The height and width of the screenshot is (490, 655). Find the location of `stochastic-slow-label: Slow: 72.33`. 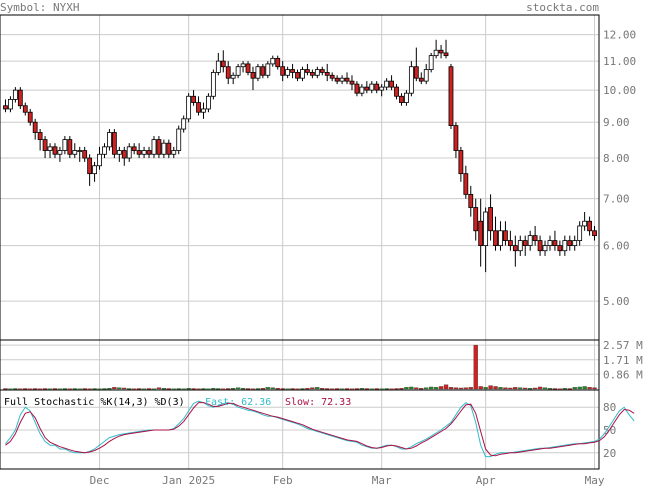

stochastic-slow-label: Slow: 72.33 is located at coordinates (318, 402).